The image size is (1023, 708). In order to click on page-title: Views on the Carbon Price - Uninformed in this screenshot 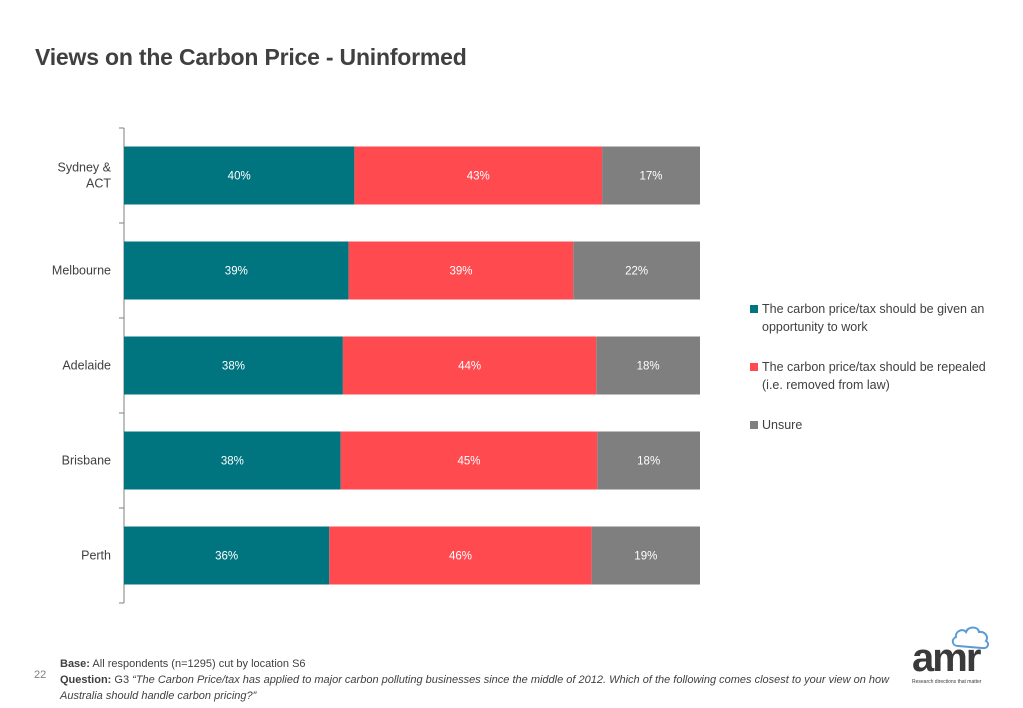, I will do `click(251, 57)`.